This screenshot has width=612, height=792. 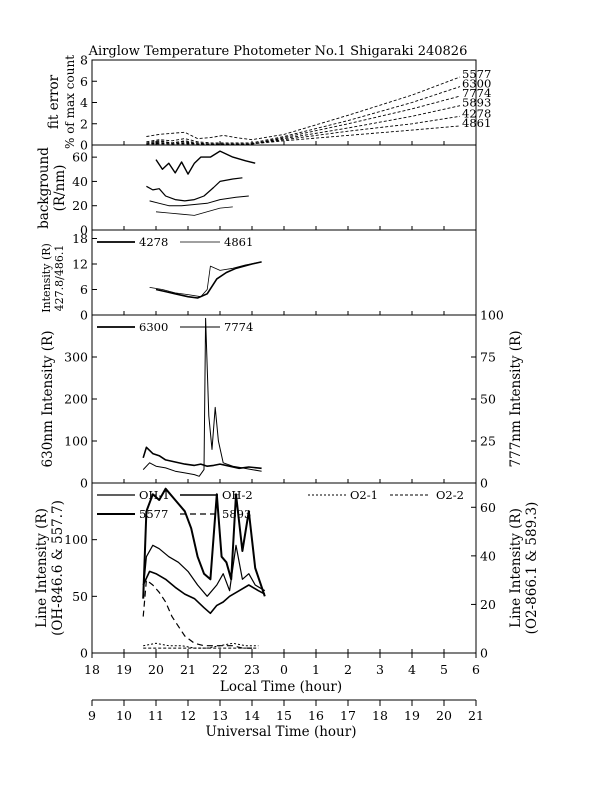 What do you see at coordinates (348, 715) in the screenshot?
I see `ut-xtick-label: 17` at bounding box center [348, 715].